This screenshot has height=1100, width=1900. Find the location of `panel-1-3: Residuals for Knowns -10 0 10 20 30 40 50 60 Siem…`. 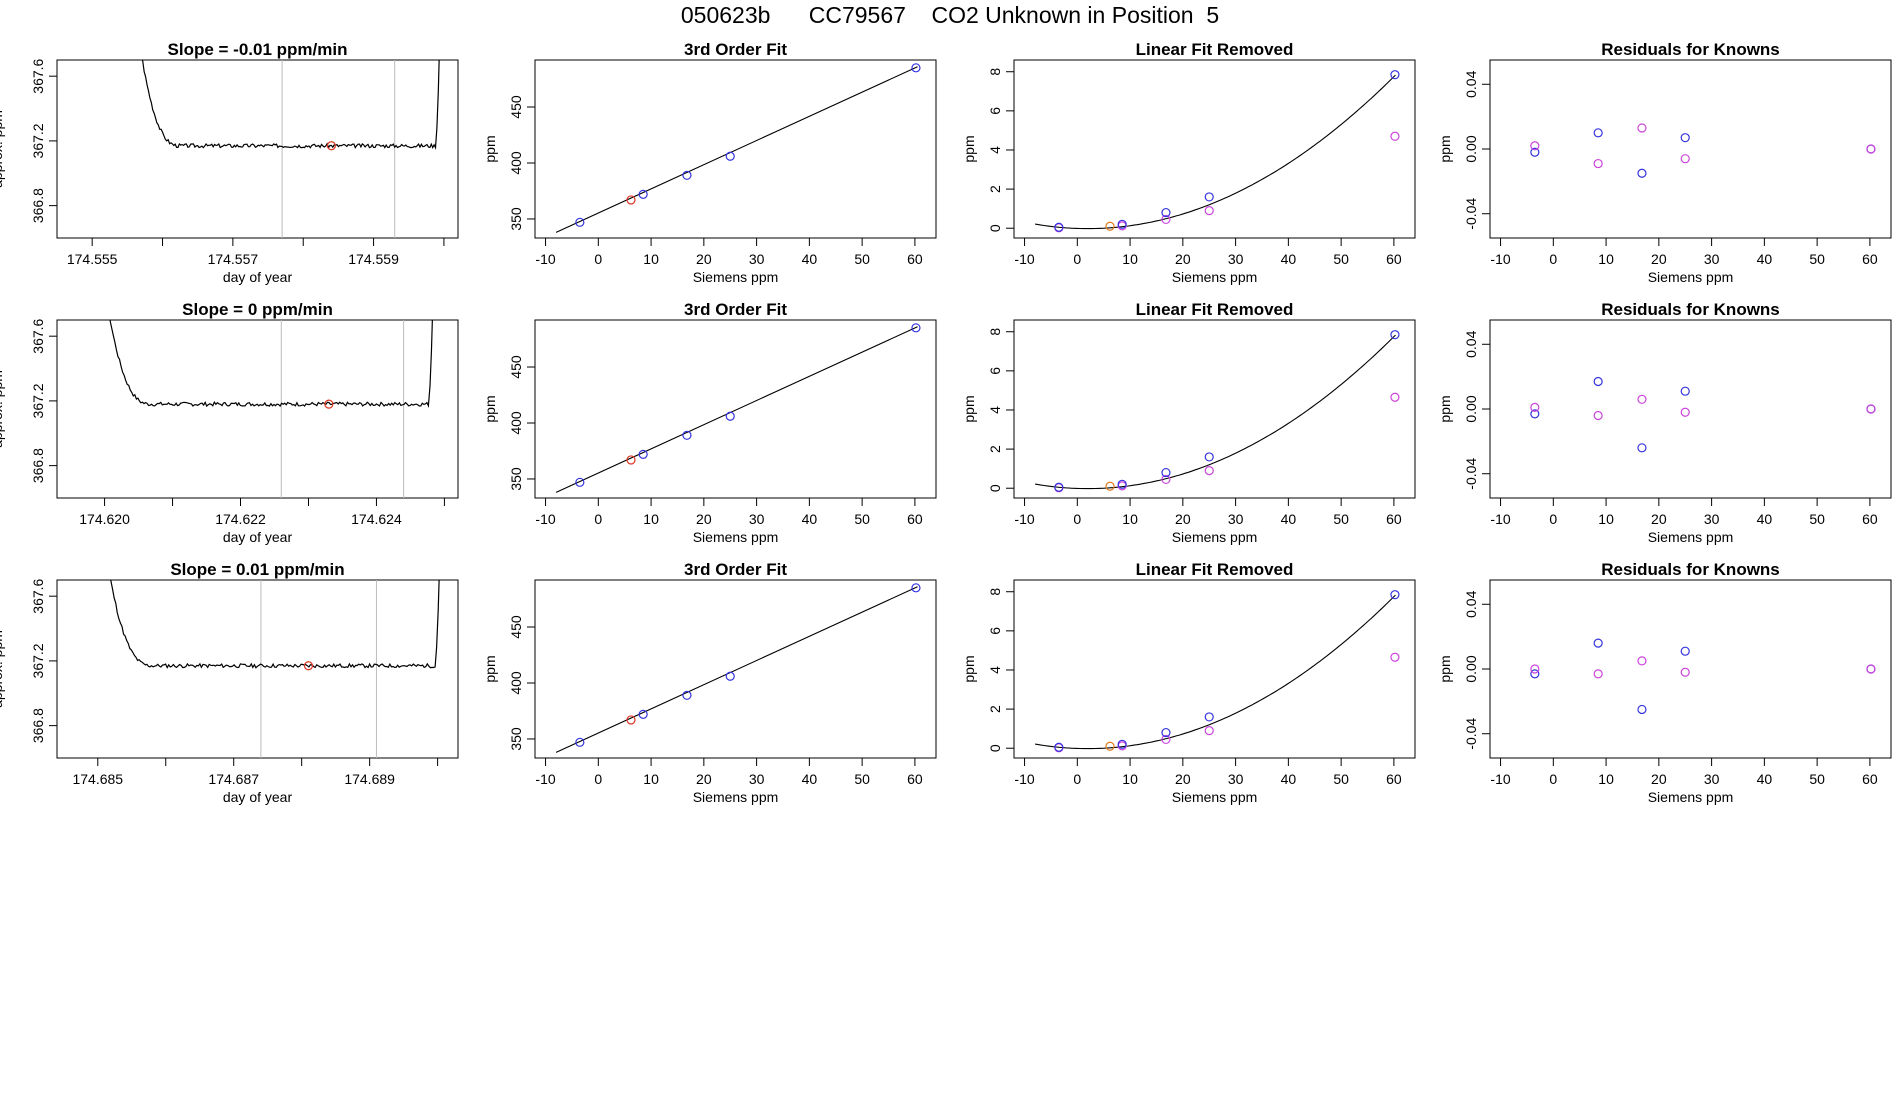

panel-1-3: Residuals for Knowns -10 0 10 20 30 40 50 60 Siem… is located at coordinates (1664, 422).